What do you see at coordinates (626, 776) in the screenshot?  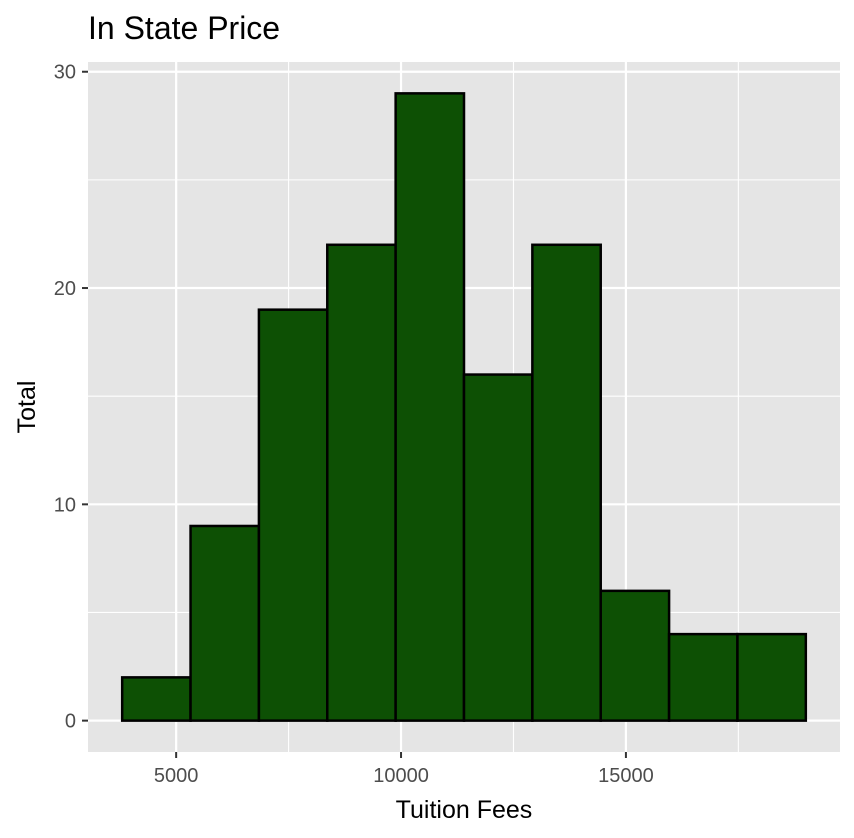 I see `x-tick-label: 15000` at bounding box center [626, 776].